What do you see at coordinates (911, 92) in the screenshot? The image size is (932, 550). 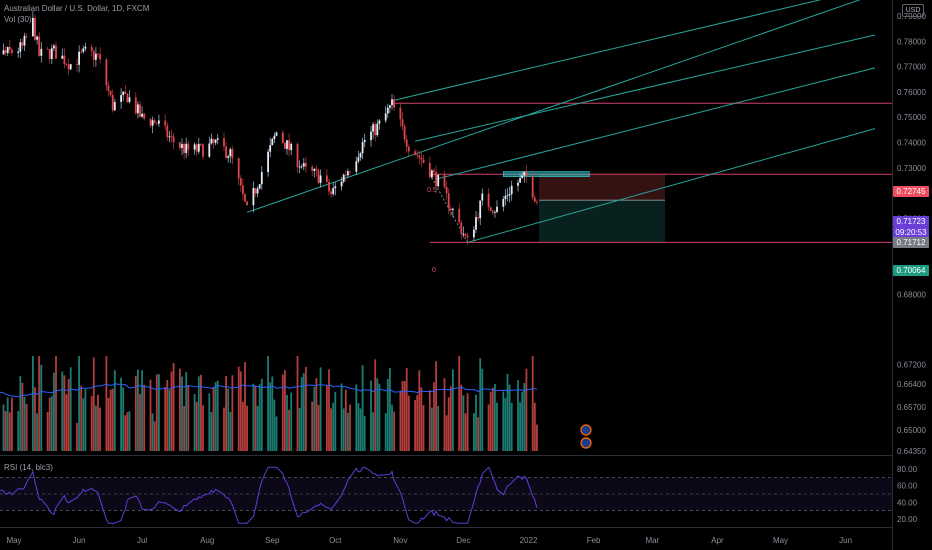 I see `price-tick-label: 0.76000` at bounding box center [911, 92].